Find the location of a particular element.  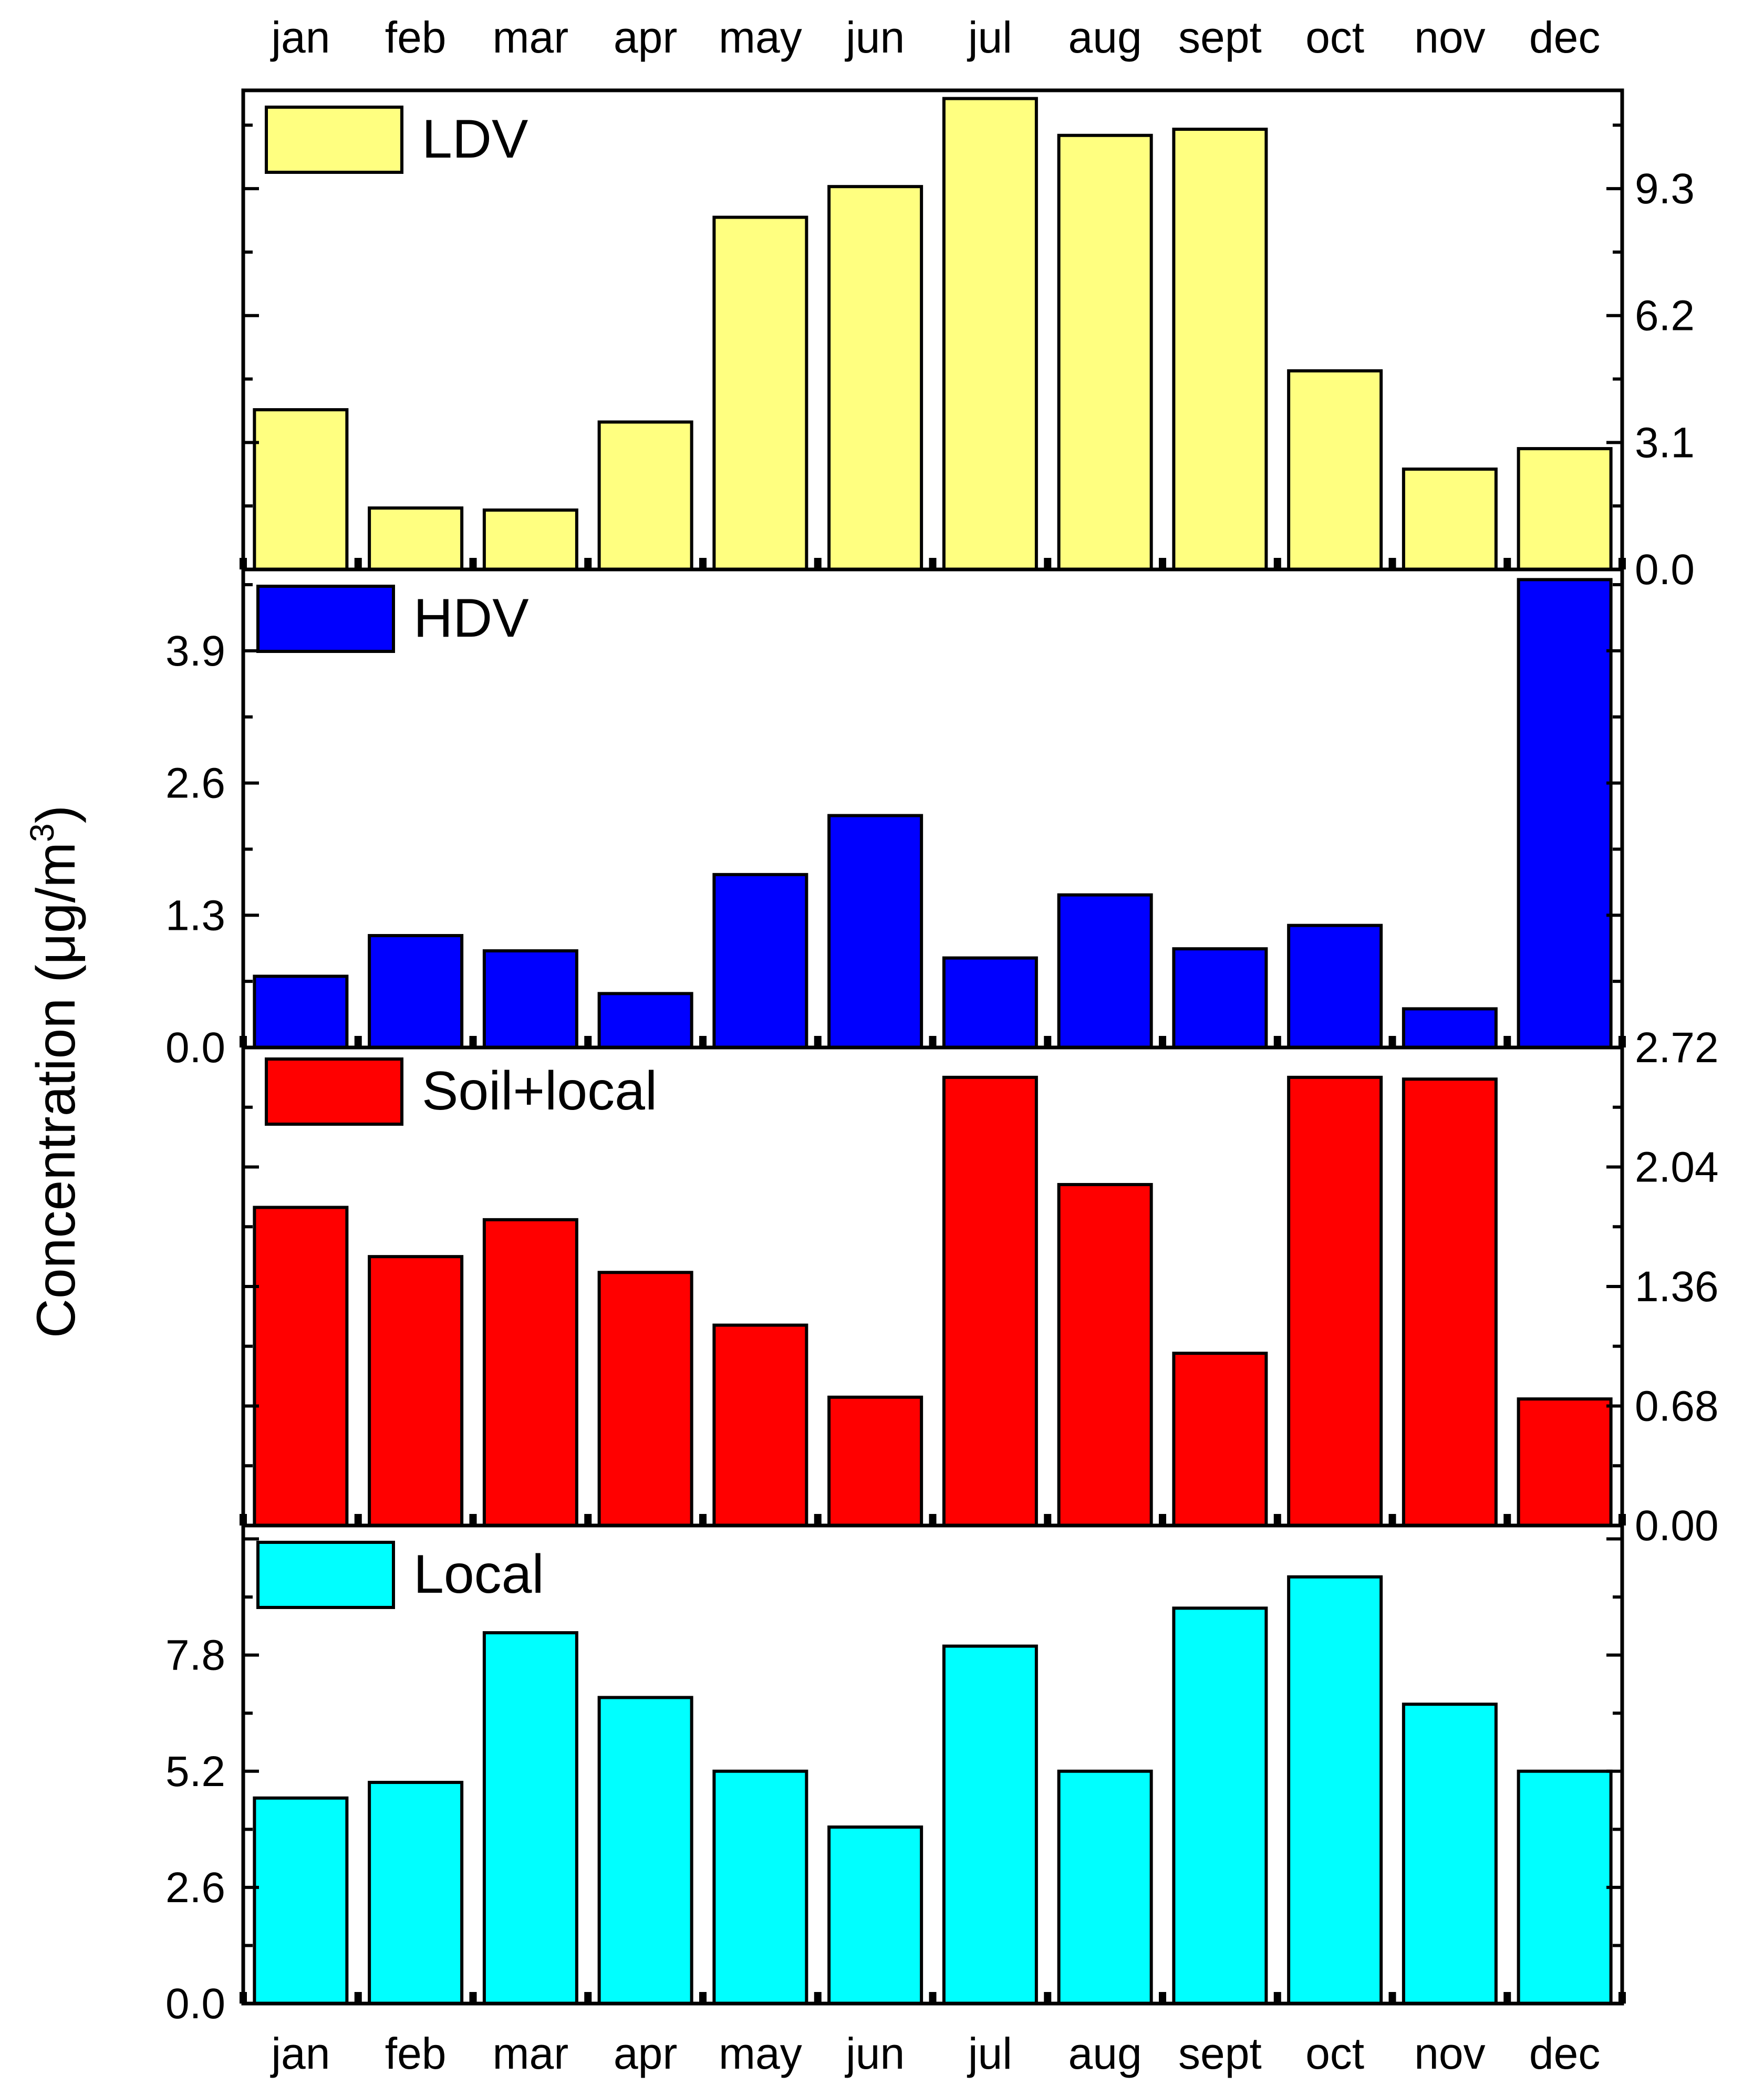

y-tick-label: 1.3 is located at coordinates (195, 915).